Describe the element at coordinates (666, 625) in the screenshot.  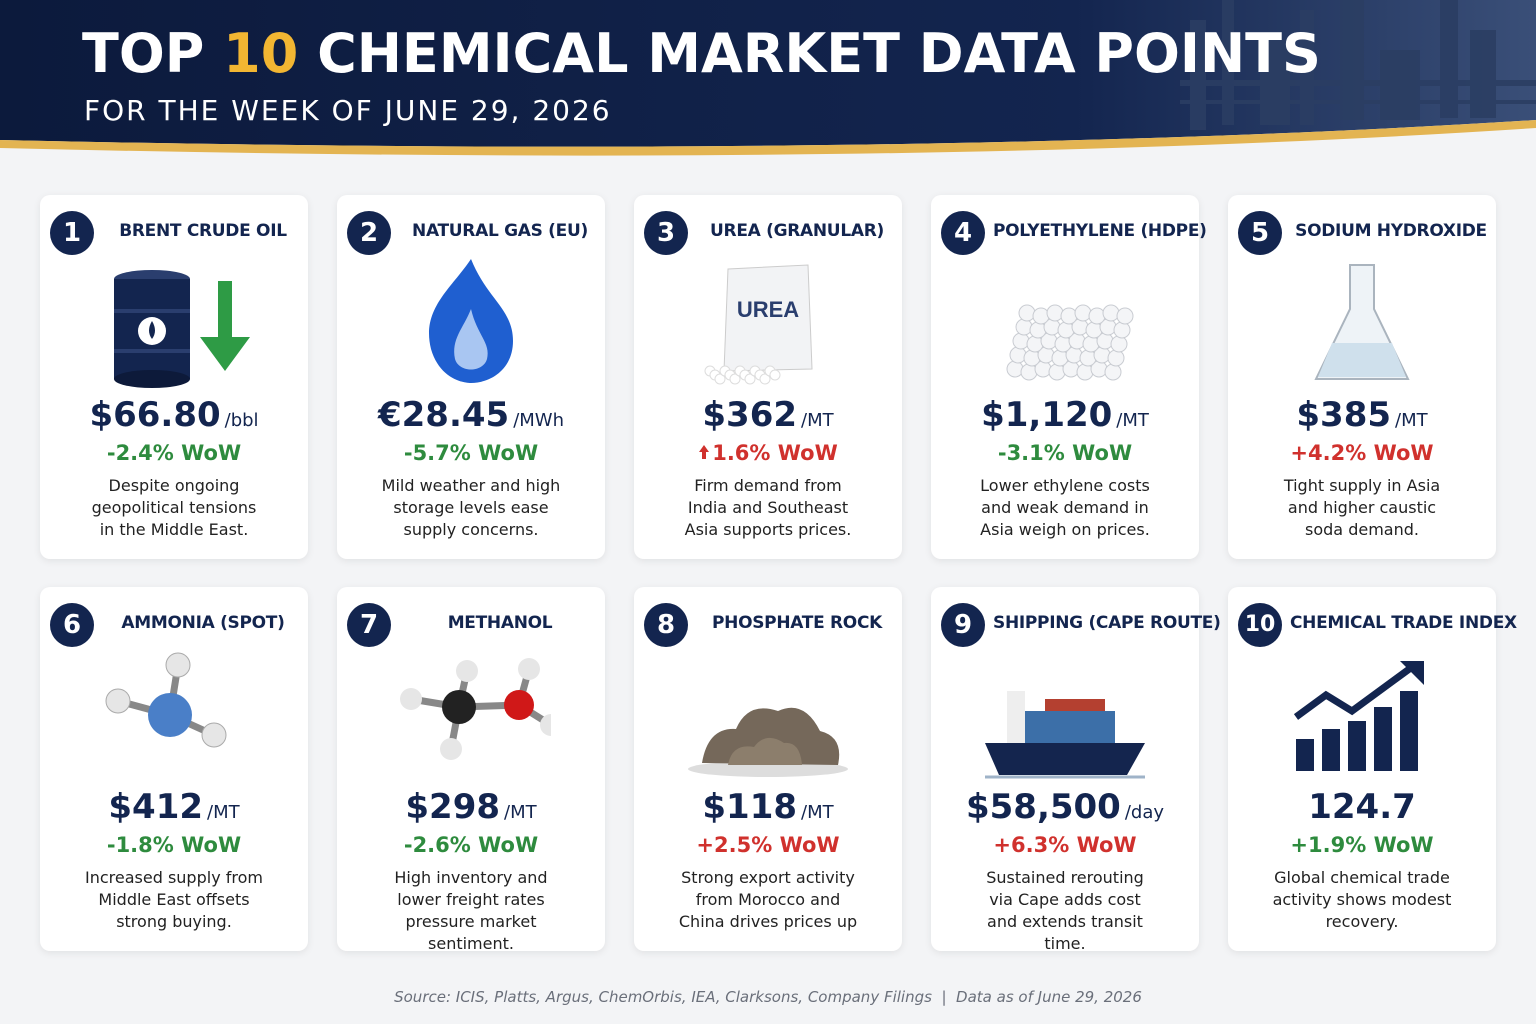
I see `card-number: 8` at that location.